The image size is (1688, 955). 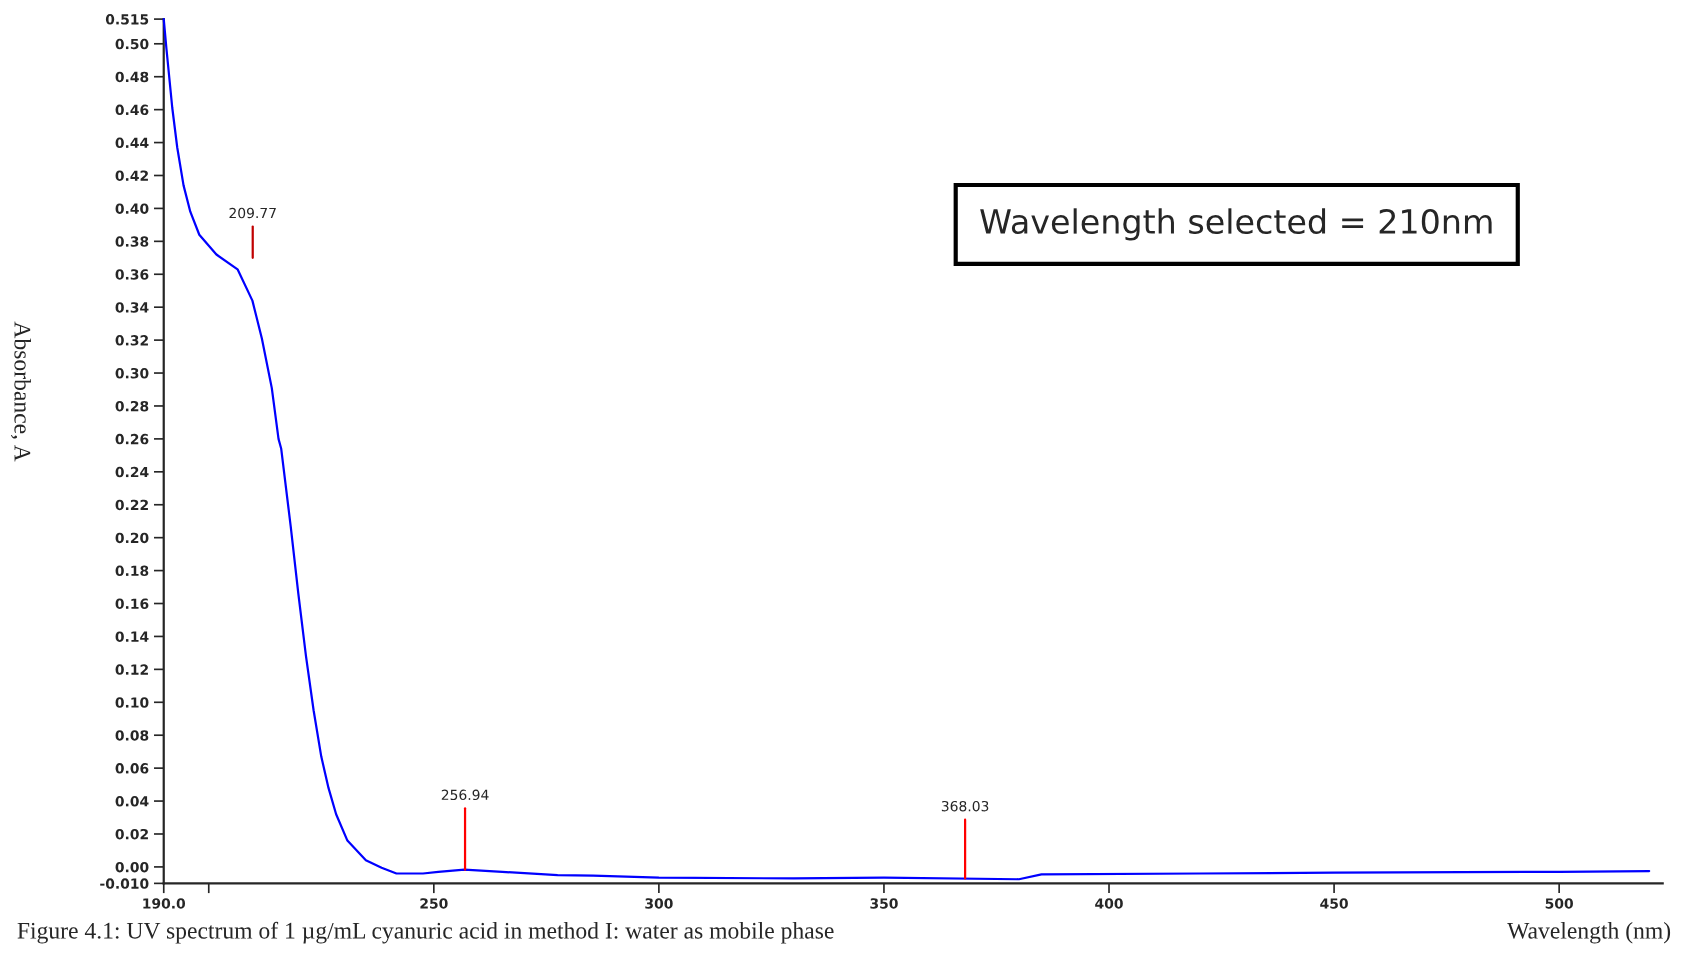 What do you see at coordinates (124, 883) in the screenshot?
I see `y-tick-label: -0.010` at bounding box center [124, 883].